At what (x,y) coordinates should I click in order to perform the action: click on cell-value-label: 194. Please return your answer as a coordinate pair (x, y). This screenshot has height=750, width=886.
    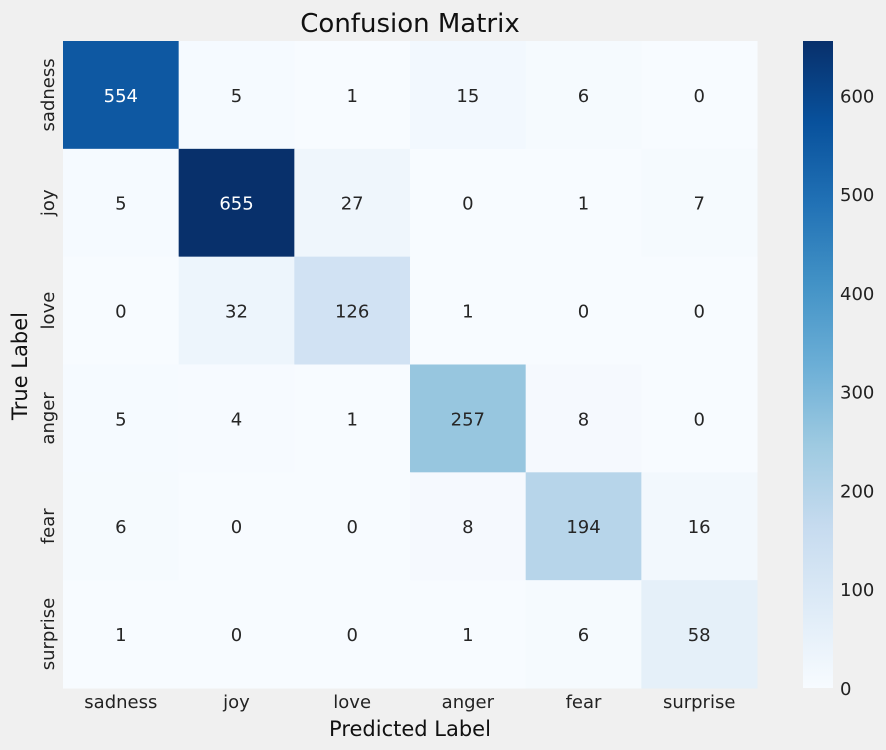
    Looking at the image, I should click on (583, 527).